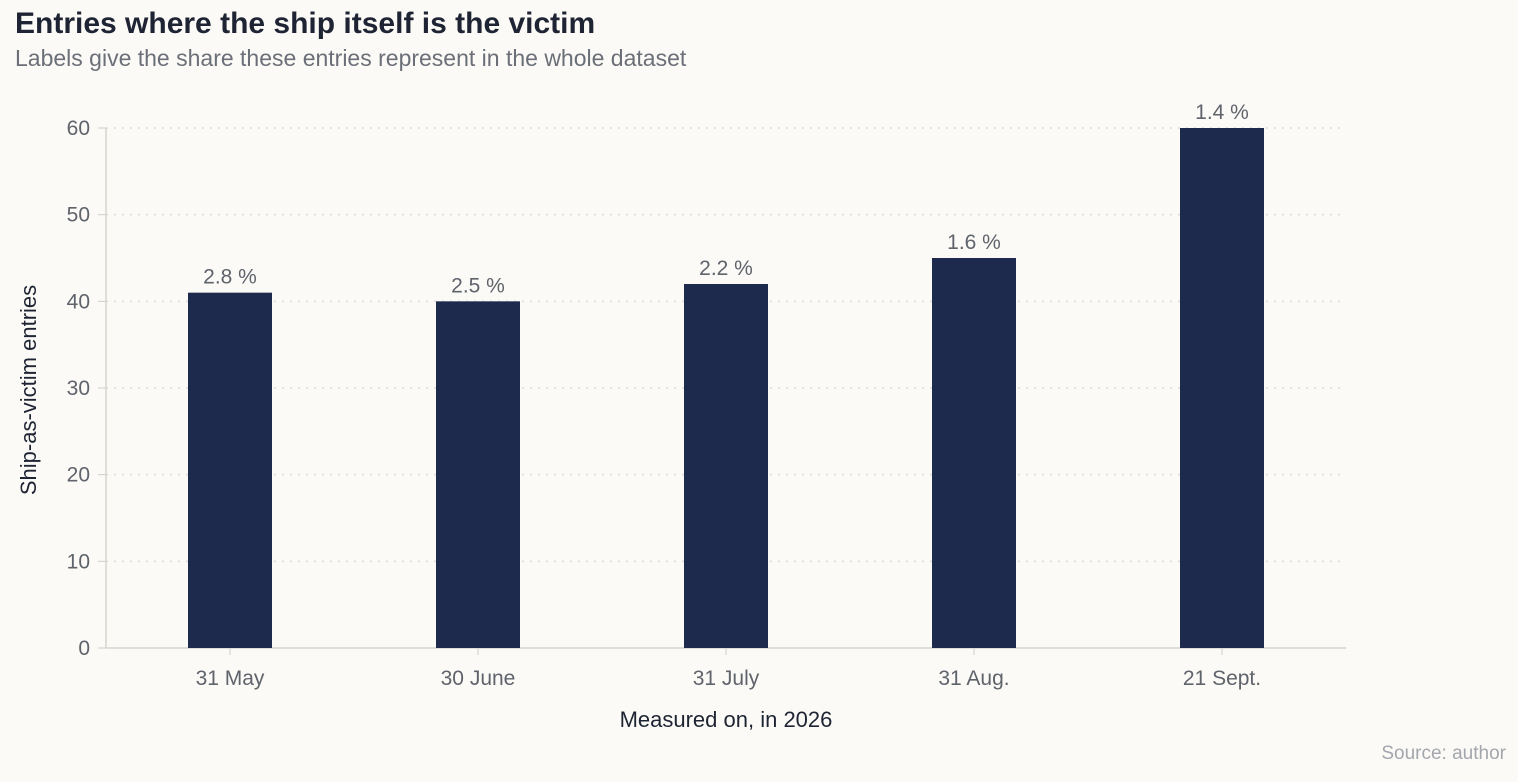  I want to click on y-tick-label: 0, so click(84, 648).